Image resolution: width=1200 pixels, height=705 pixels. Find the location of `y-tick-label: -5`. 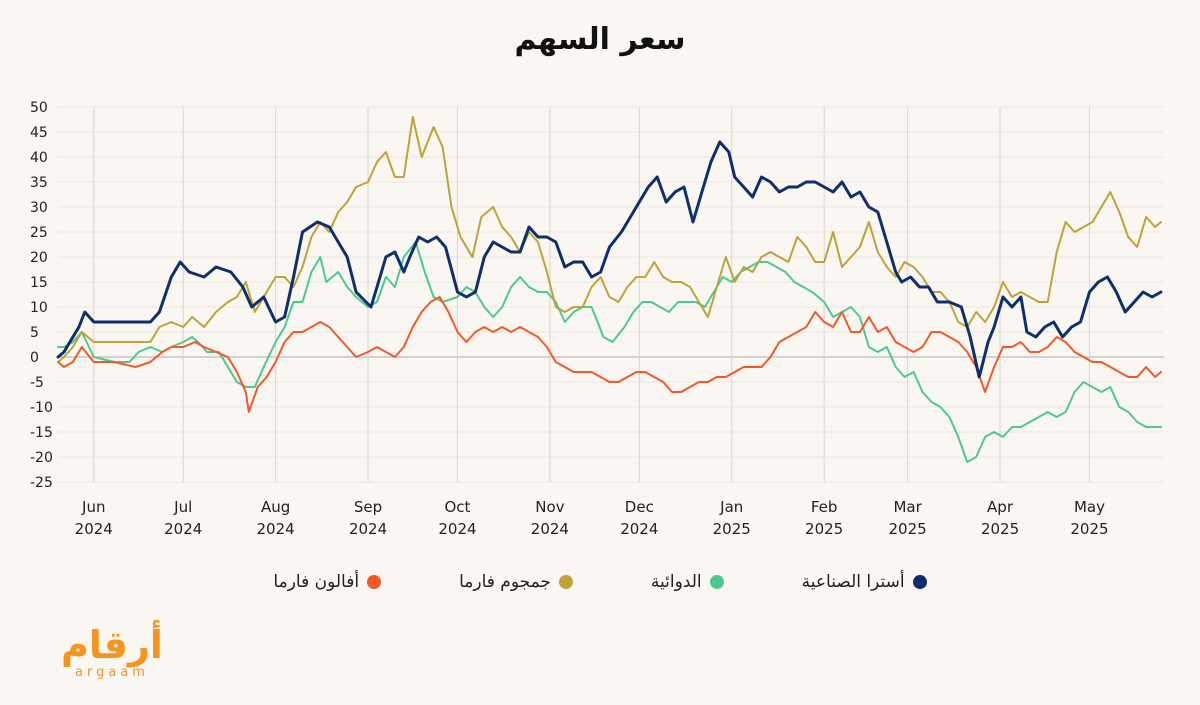

y-tick-label: -5 is located at coordinates (37, 383).